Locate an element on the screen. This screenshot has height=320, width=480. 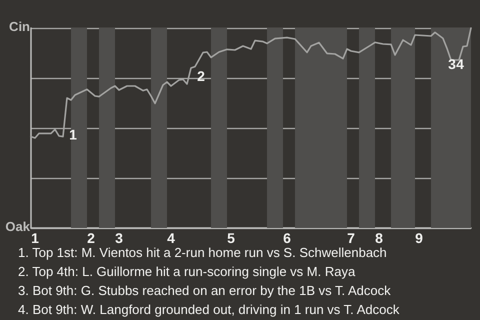
text: Oak is located at coordinates (18, 226).